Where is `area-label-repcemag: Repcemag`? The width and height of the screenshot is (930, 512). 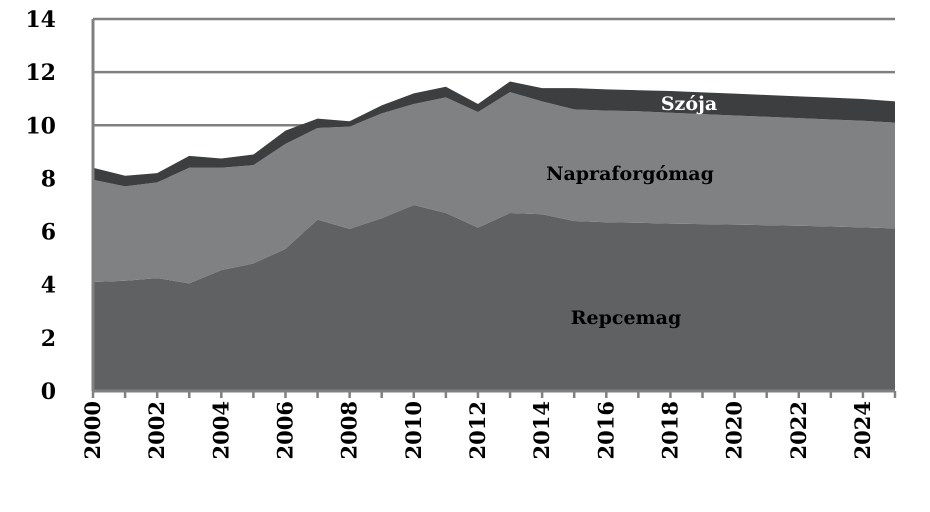 area-label-repcemag: Repcemag is located at coordinates (626, 318).